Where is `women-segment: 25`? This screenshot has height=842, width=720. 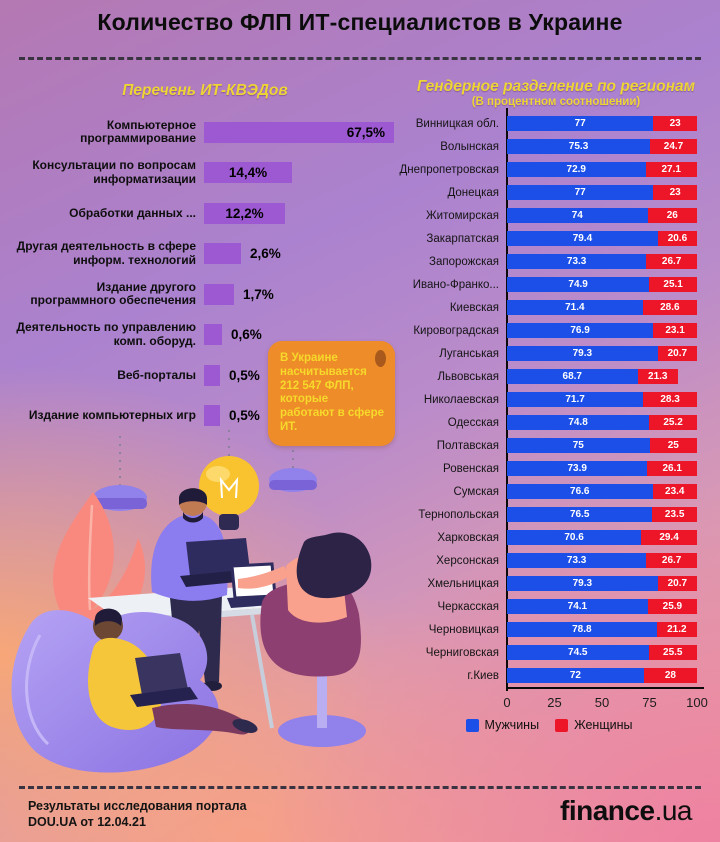
women-segment: 25 is located at coordinates (673, 445).